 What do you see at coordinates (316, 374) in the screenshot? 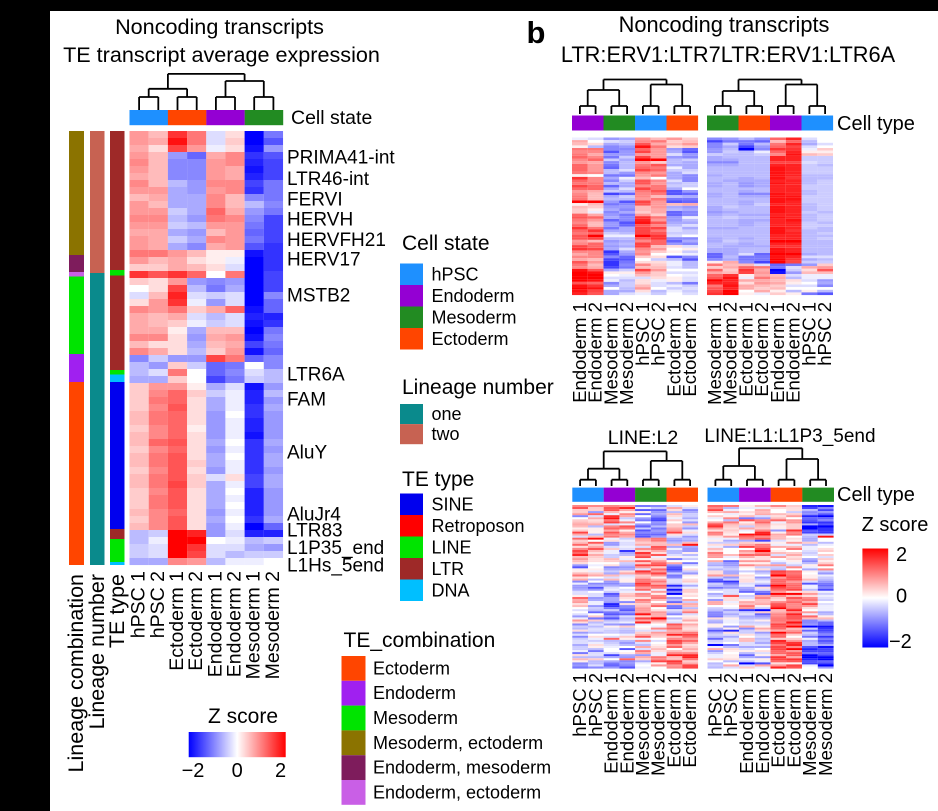
I see `svg-text: LTR6A` at bounding box center [316, 374].